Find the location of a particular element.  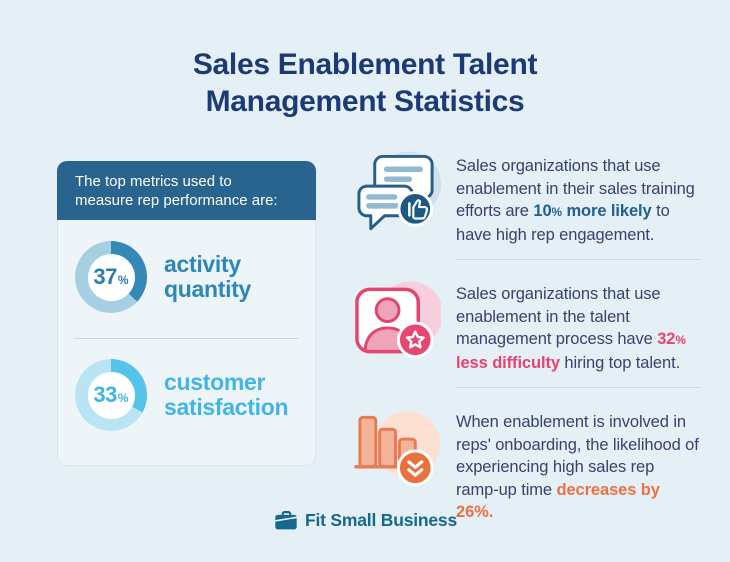

donut-hole: 37% is located at coordinates (111, 277).